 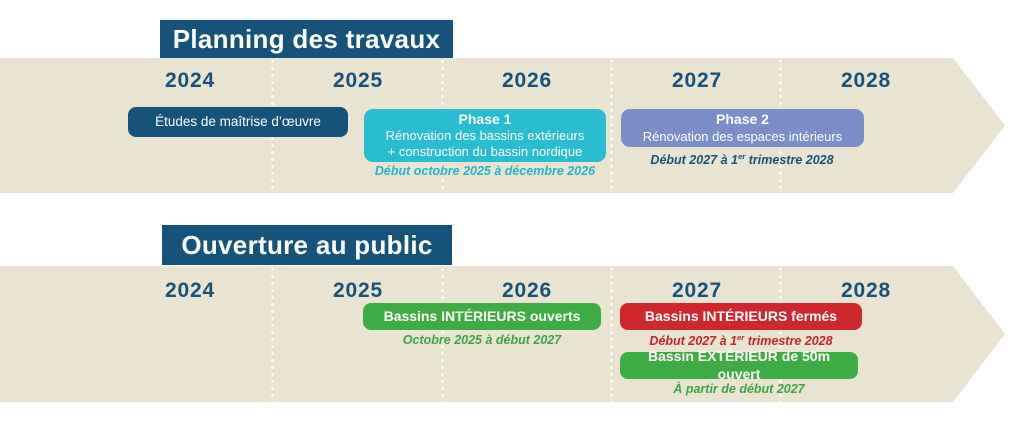 What do you see at coordinates (306, 39) in the screenshot?
I see `planning-section-title: Planning des travaux` at bounding box center [306, 39].